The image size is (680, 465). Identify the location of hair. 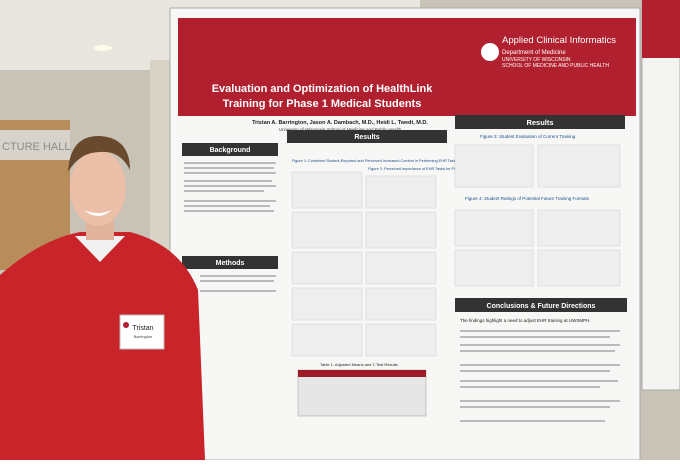
(99, 153).